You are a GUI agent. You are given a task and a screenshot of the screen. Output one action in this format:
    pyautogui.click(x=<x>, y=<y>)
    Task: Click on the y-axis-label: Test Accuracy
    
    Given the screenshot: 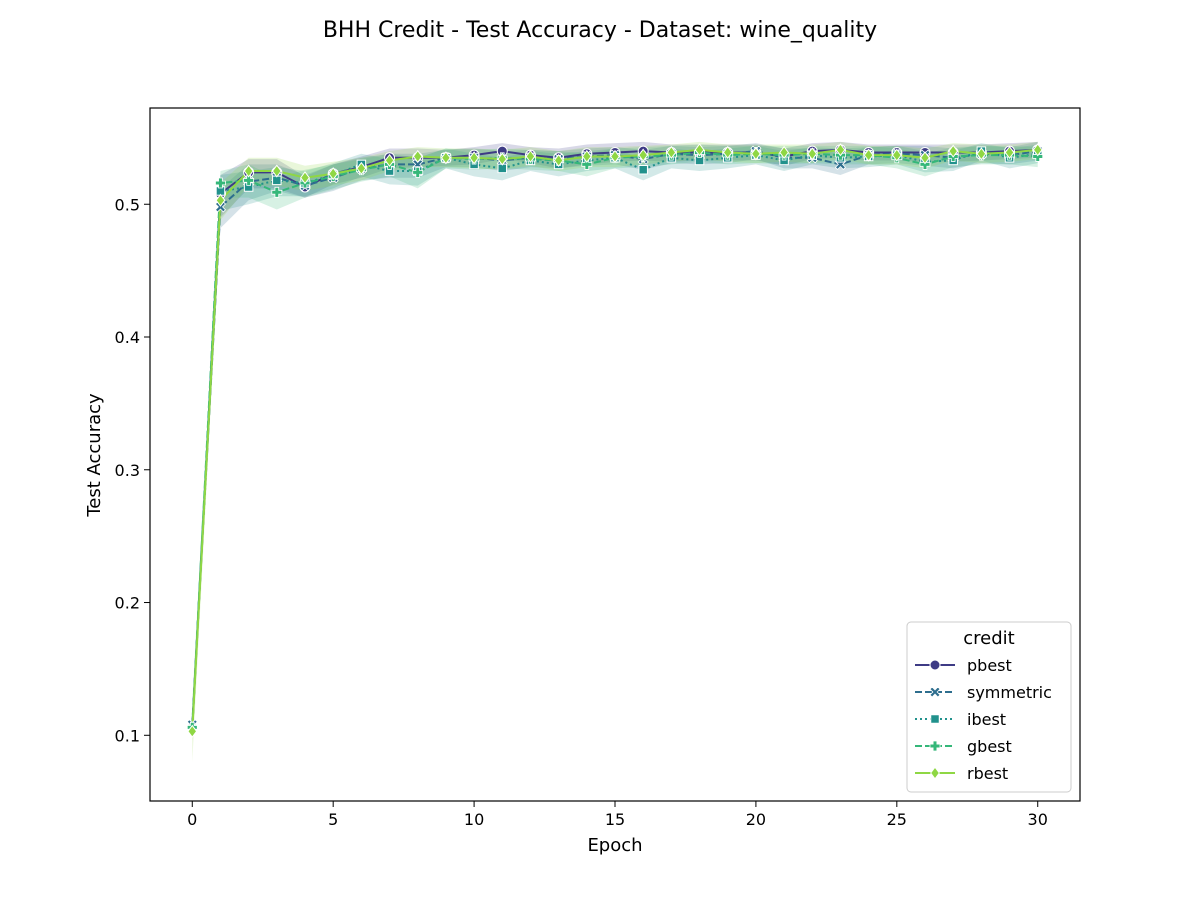 What is the action you would take?
    pyautogui.click(x=94, y=455)
    